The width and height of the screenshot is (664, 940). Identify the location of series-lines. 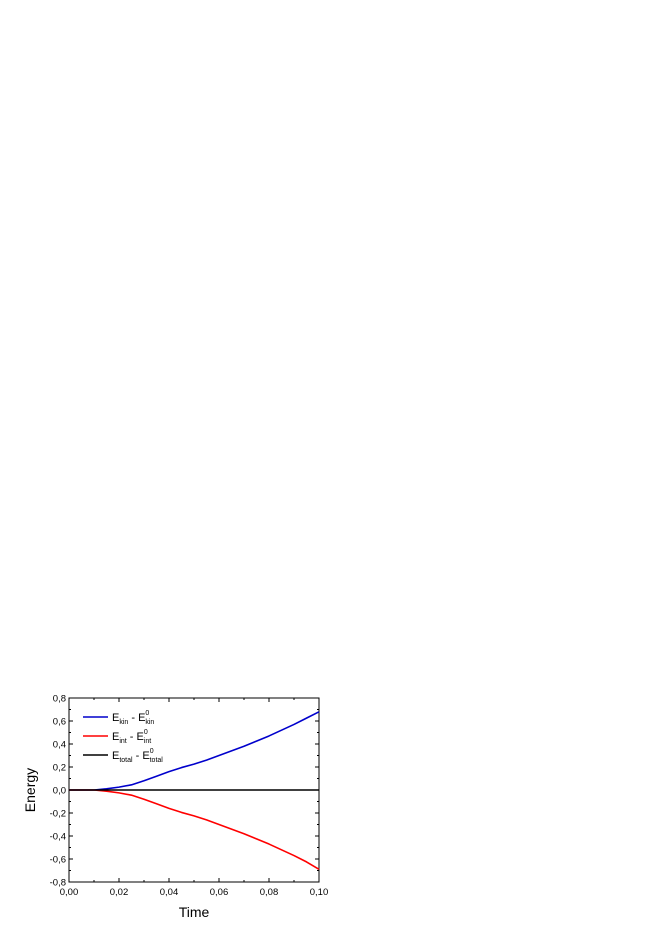
(194, 791).